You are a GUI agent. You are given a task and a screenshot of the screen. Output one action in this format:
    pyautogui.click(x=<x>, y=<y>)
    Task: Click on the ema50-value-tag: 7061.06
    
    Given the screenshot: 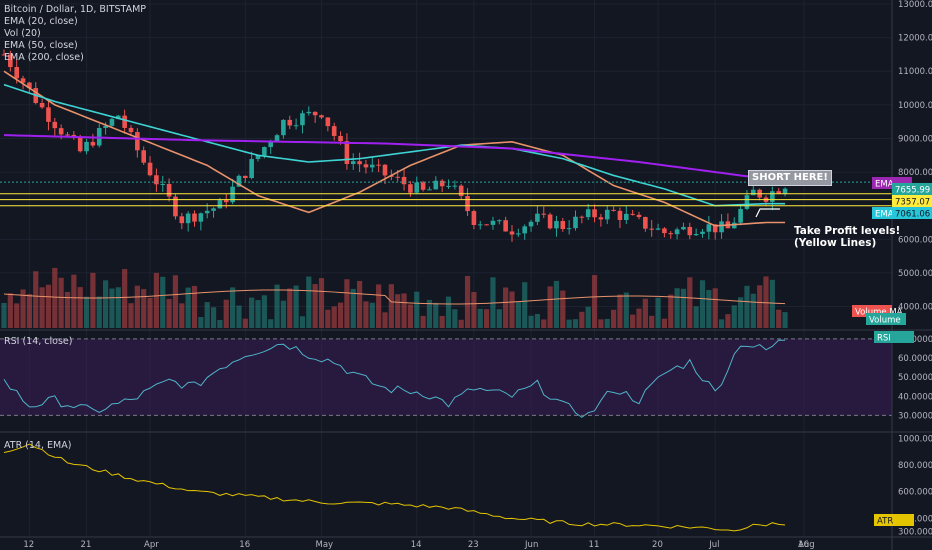 What is the action you would take?
    pyautogui.click(x=912, y=215)
    